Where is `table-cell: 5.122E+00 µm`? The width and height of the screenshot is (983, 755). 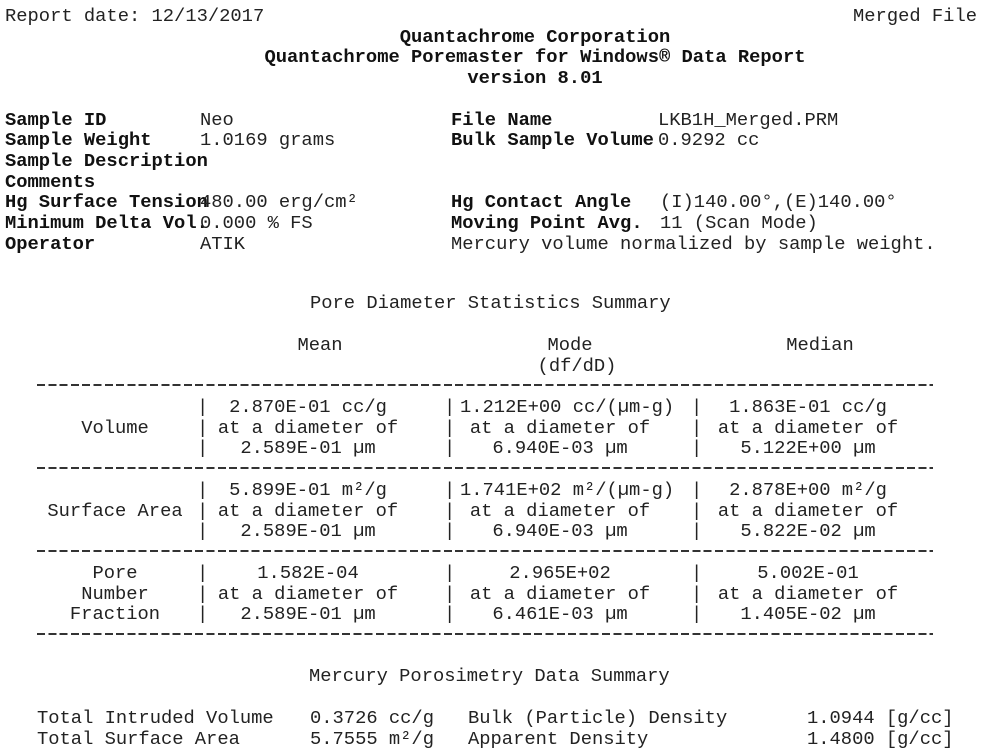 table-cell: 5.122E+00 µm is located at coordinates (808, 448).